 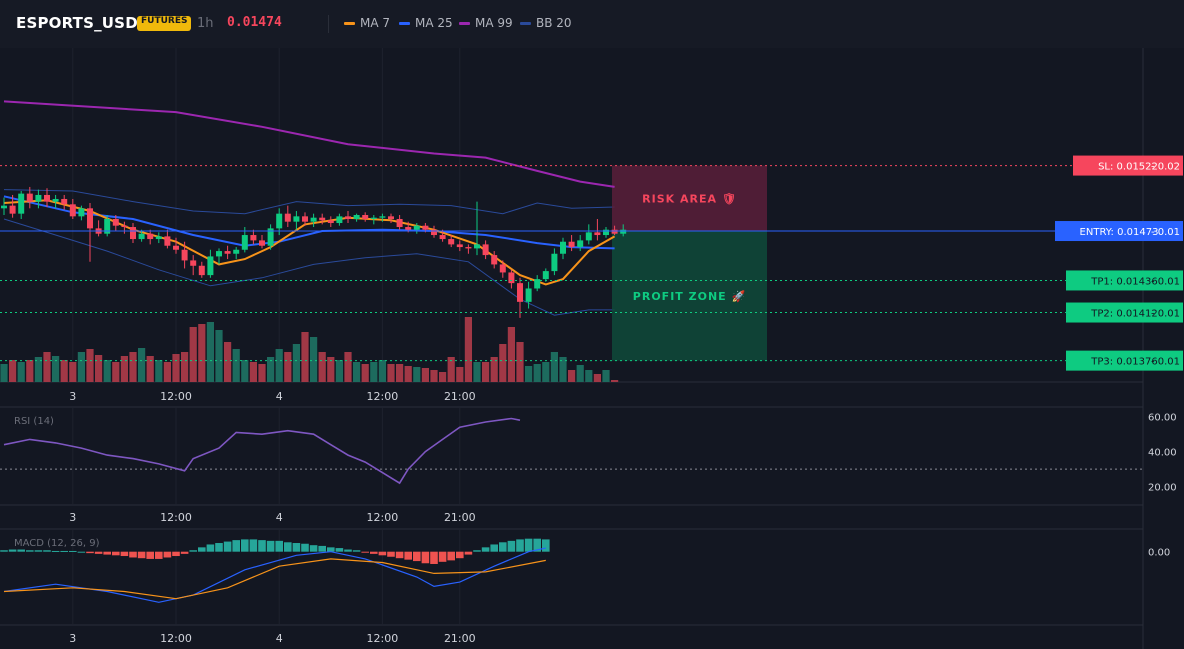 I want to click on time-tick-2-2: 12:00, so click(x=176, y=638).